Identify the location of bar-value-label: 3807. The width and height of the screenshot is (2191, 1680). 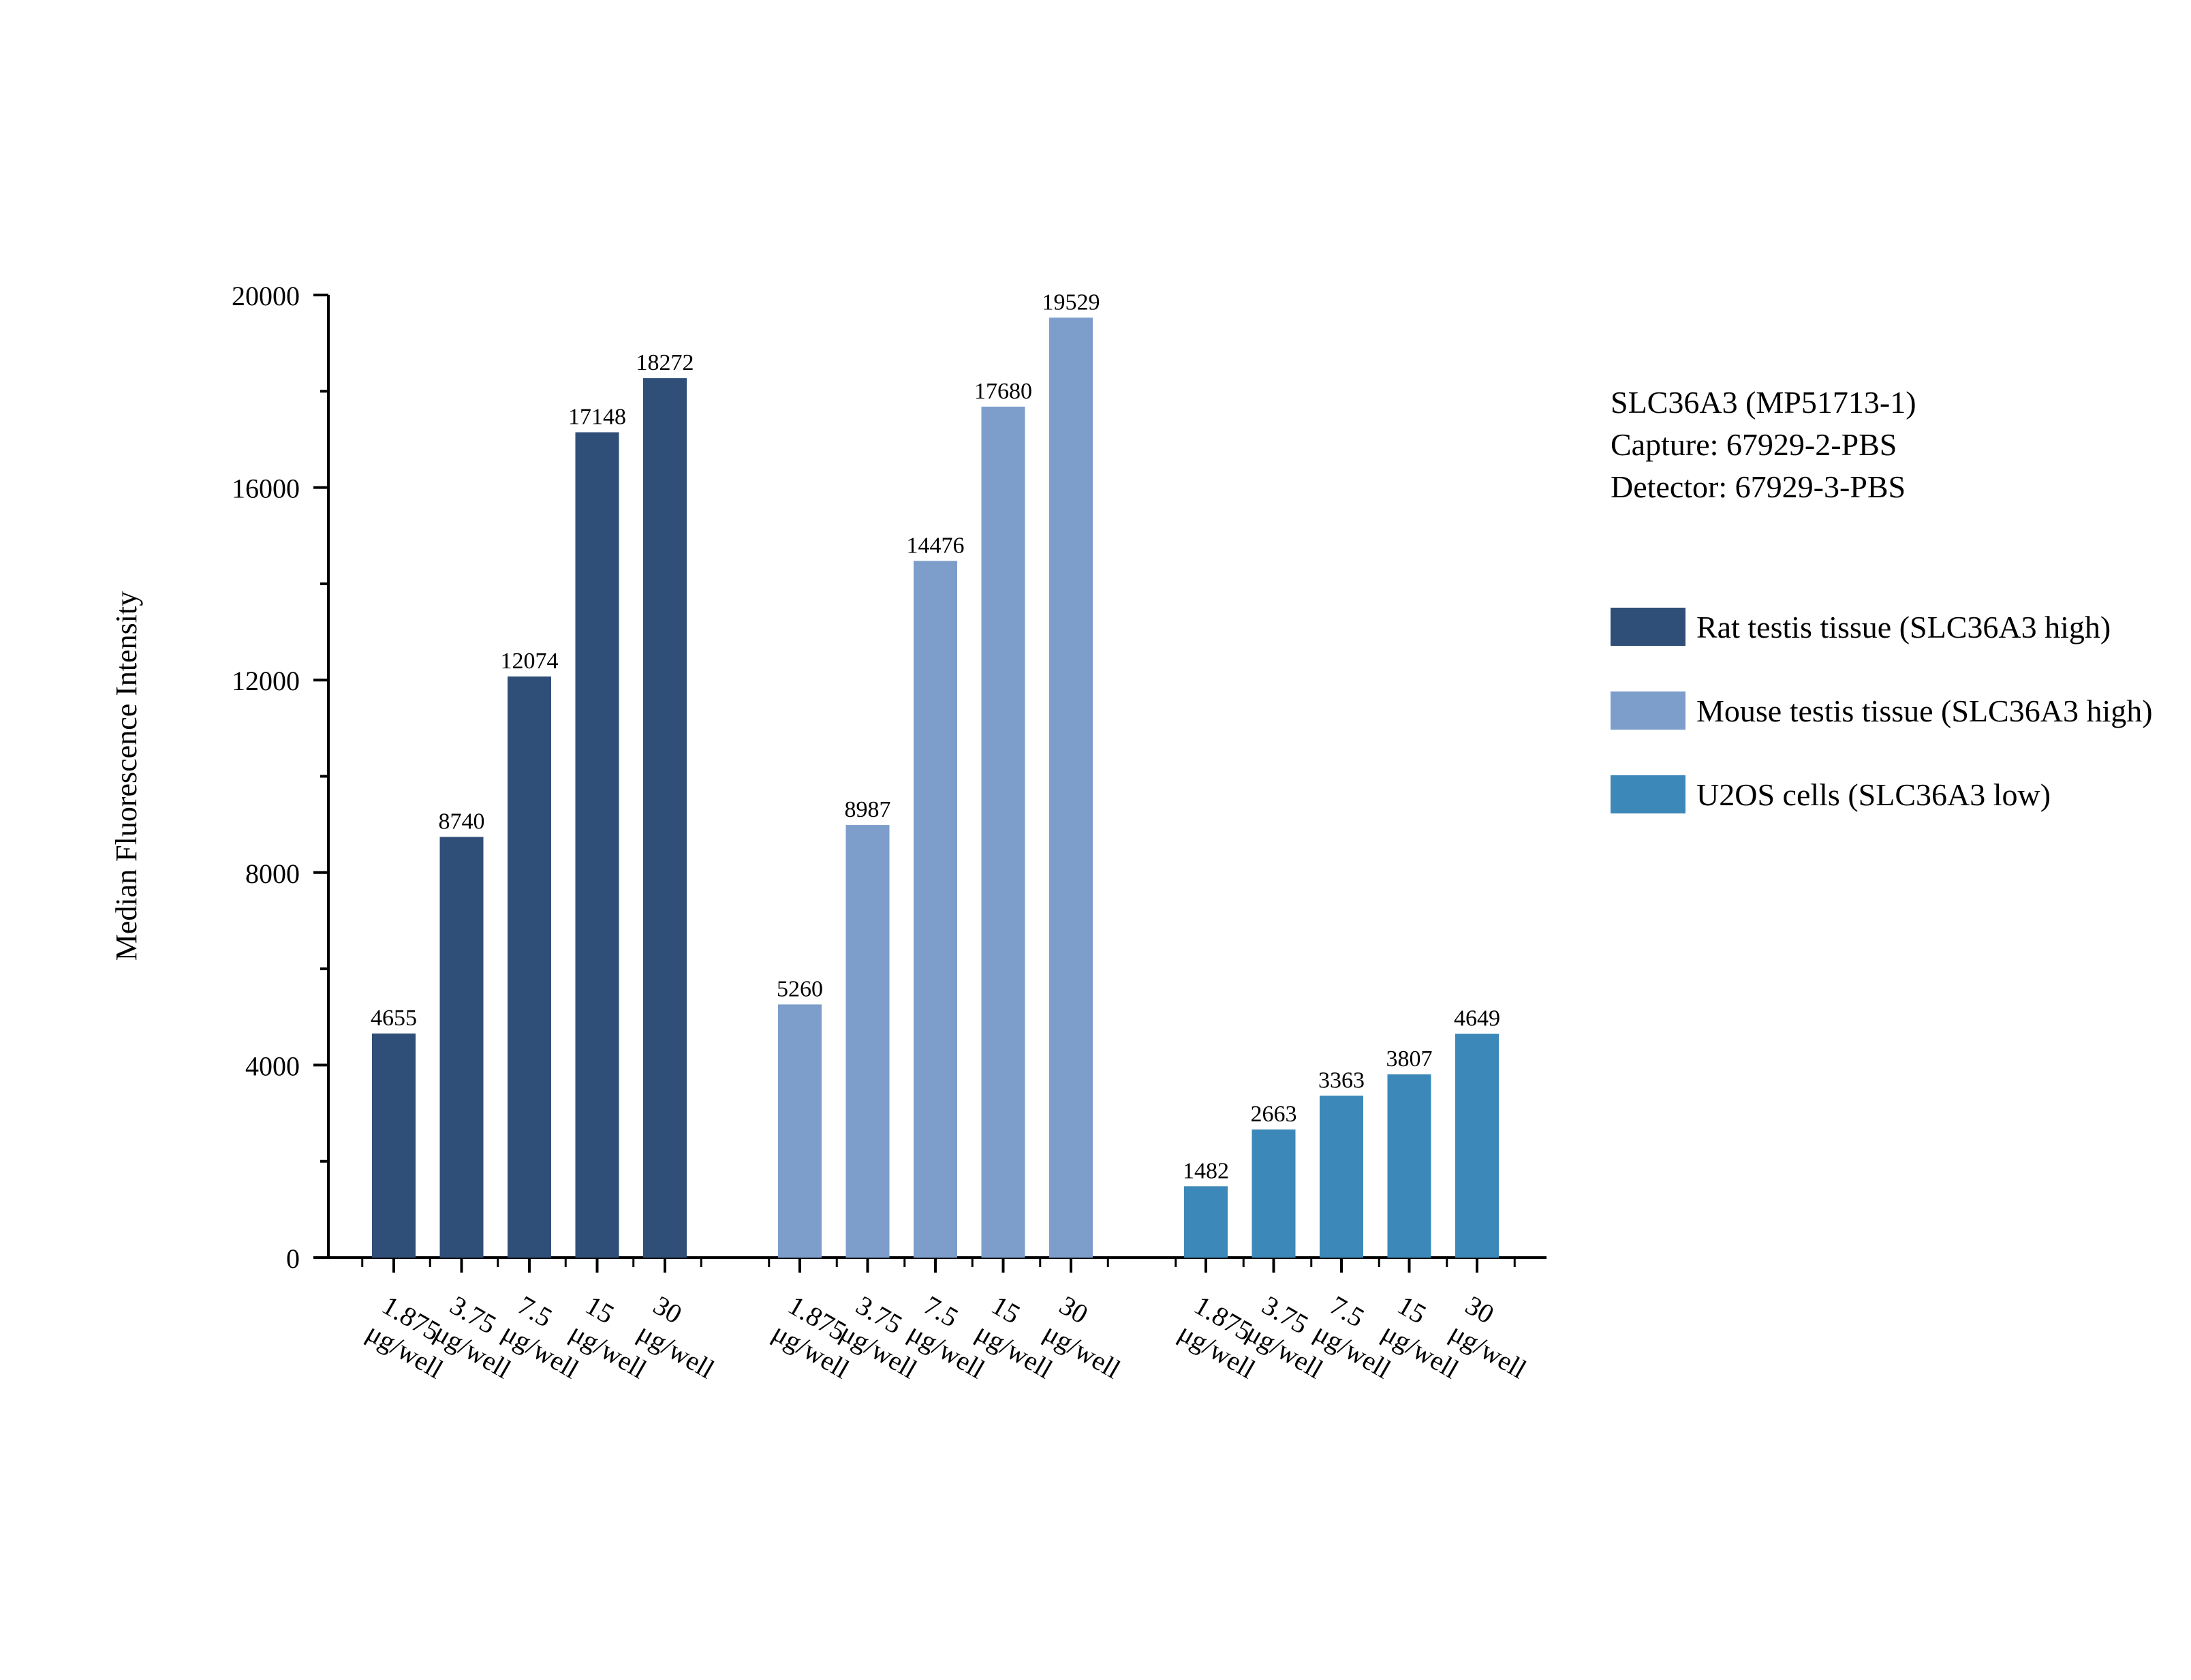
(1409, 1059).